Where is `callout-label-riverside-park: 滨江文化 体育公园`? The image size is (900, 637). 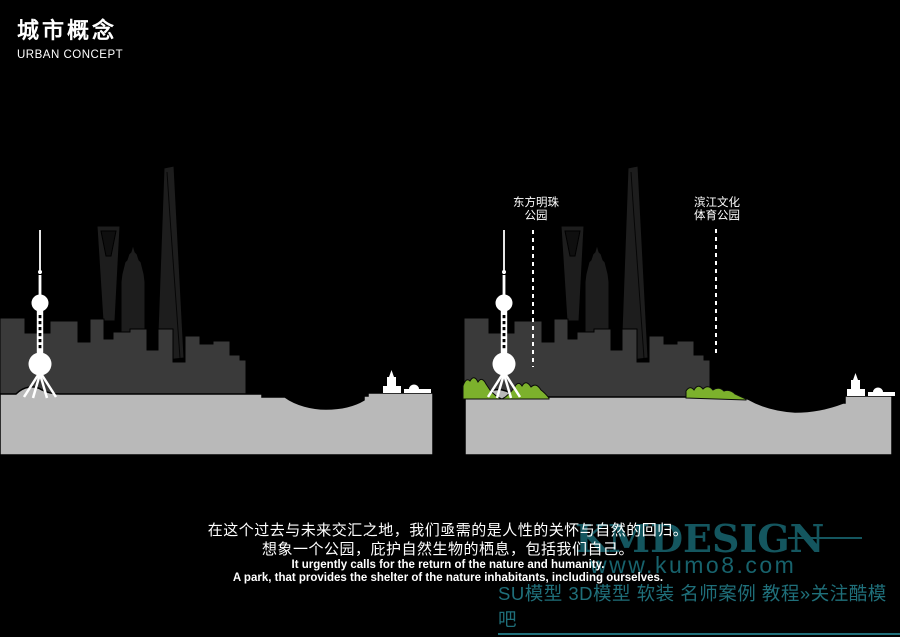
callout-label-riverside-park: 滨江文化 体育公园 is located at coordinates (739, 210).